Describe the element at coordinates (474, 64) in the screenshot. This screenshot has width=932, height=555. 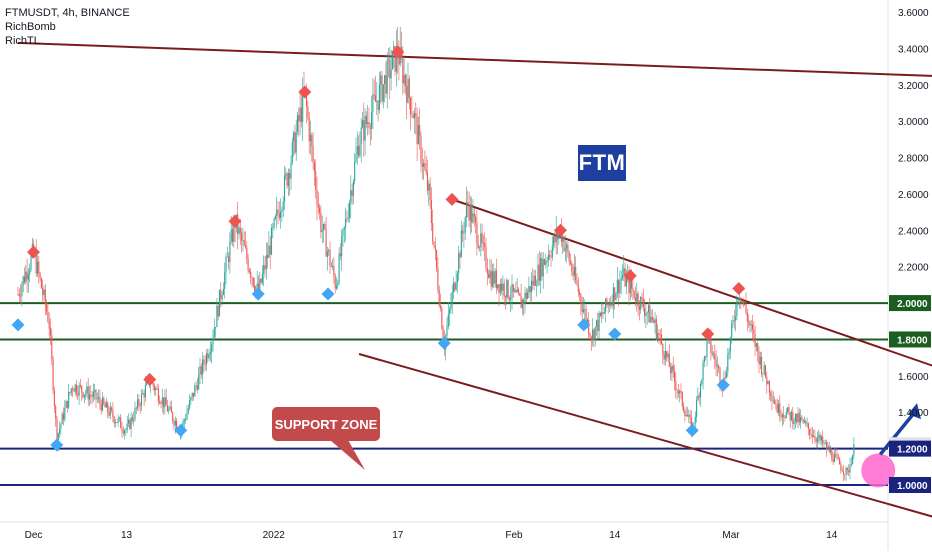
I see `trendline` at that location.